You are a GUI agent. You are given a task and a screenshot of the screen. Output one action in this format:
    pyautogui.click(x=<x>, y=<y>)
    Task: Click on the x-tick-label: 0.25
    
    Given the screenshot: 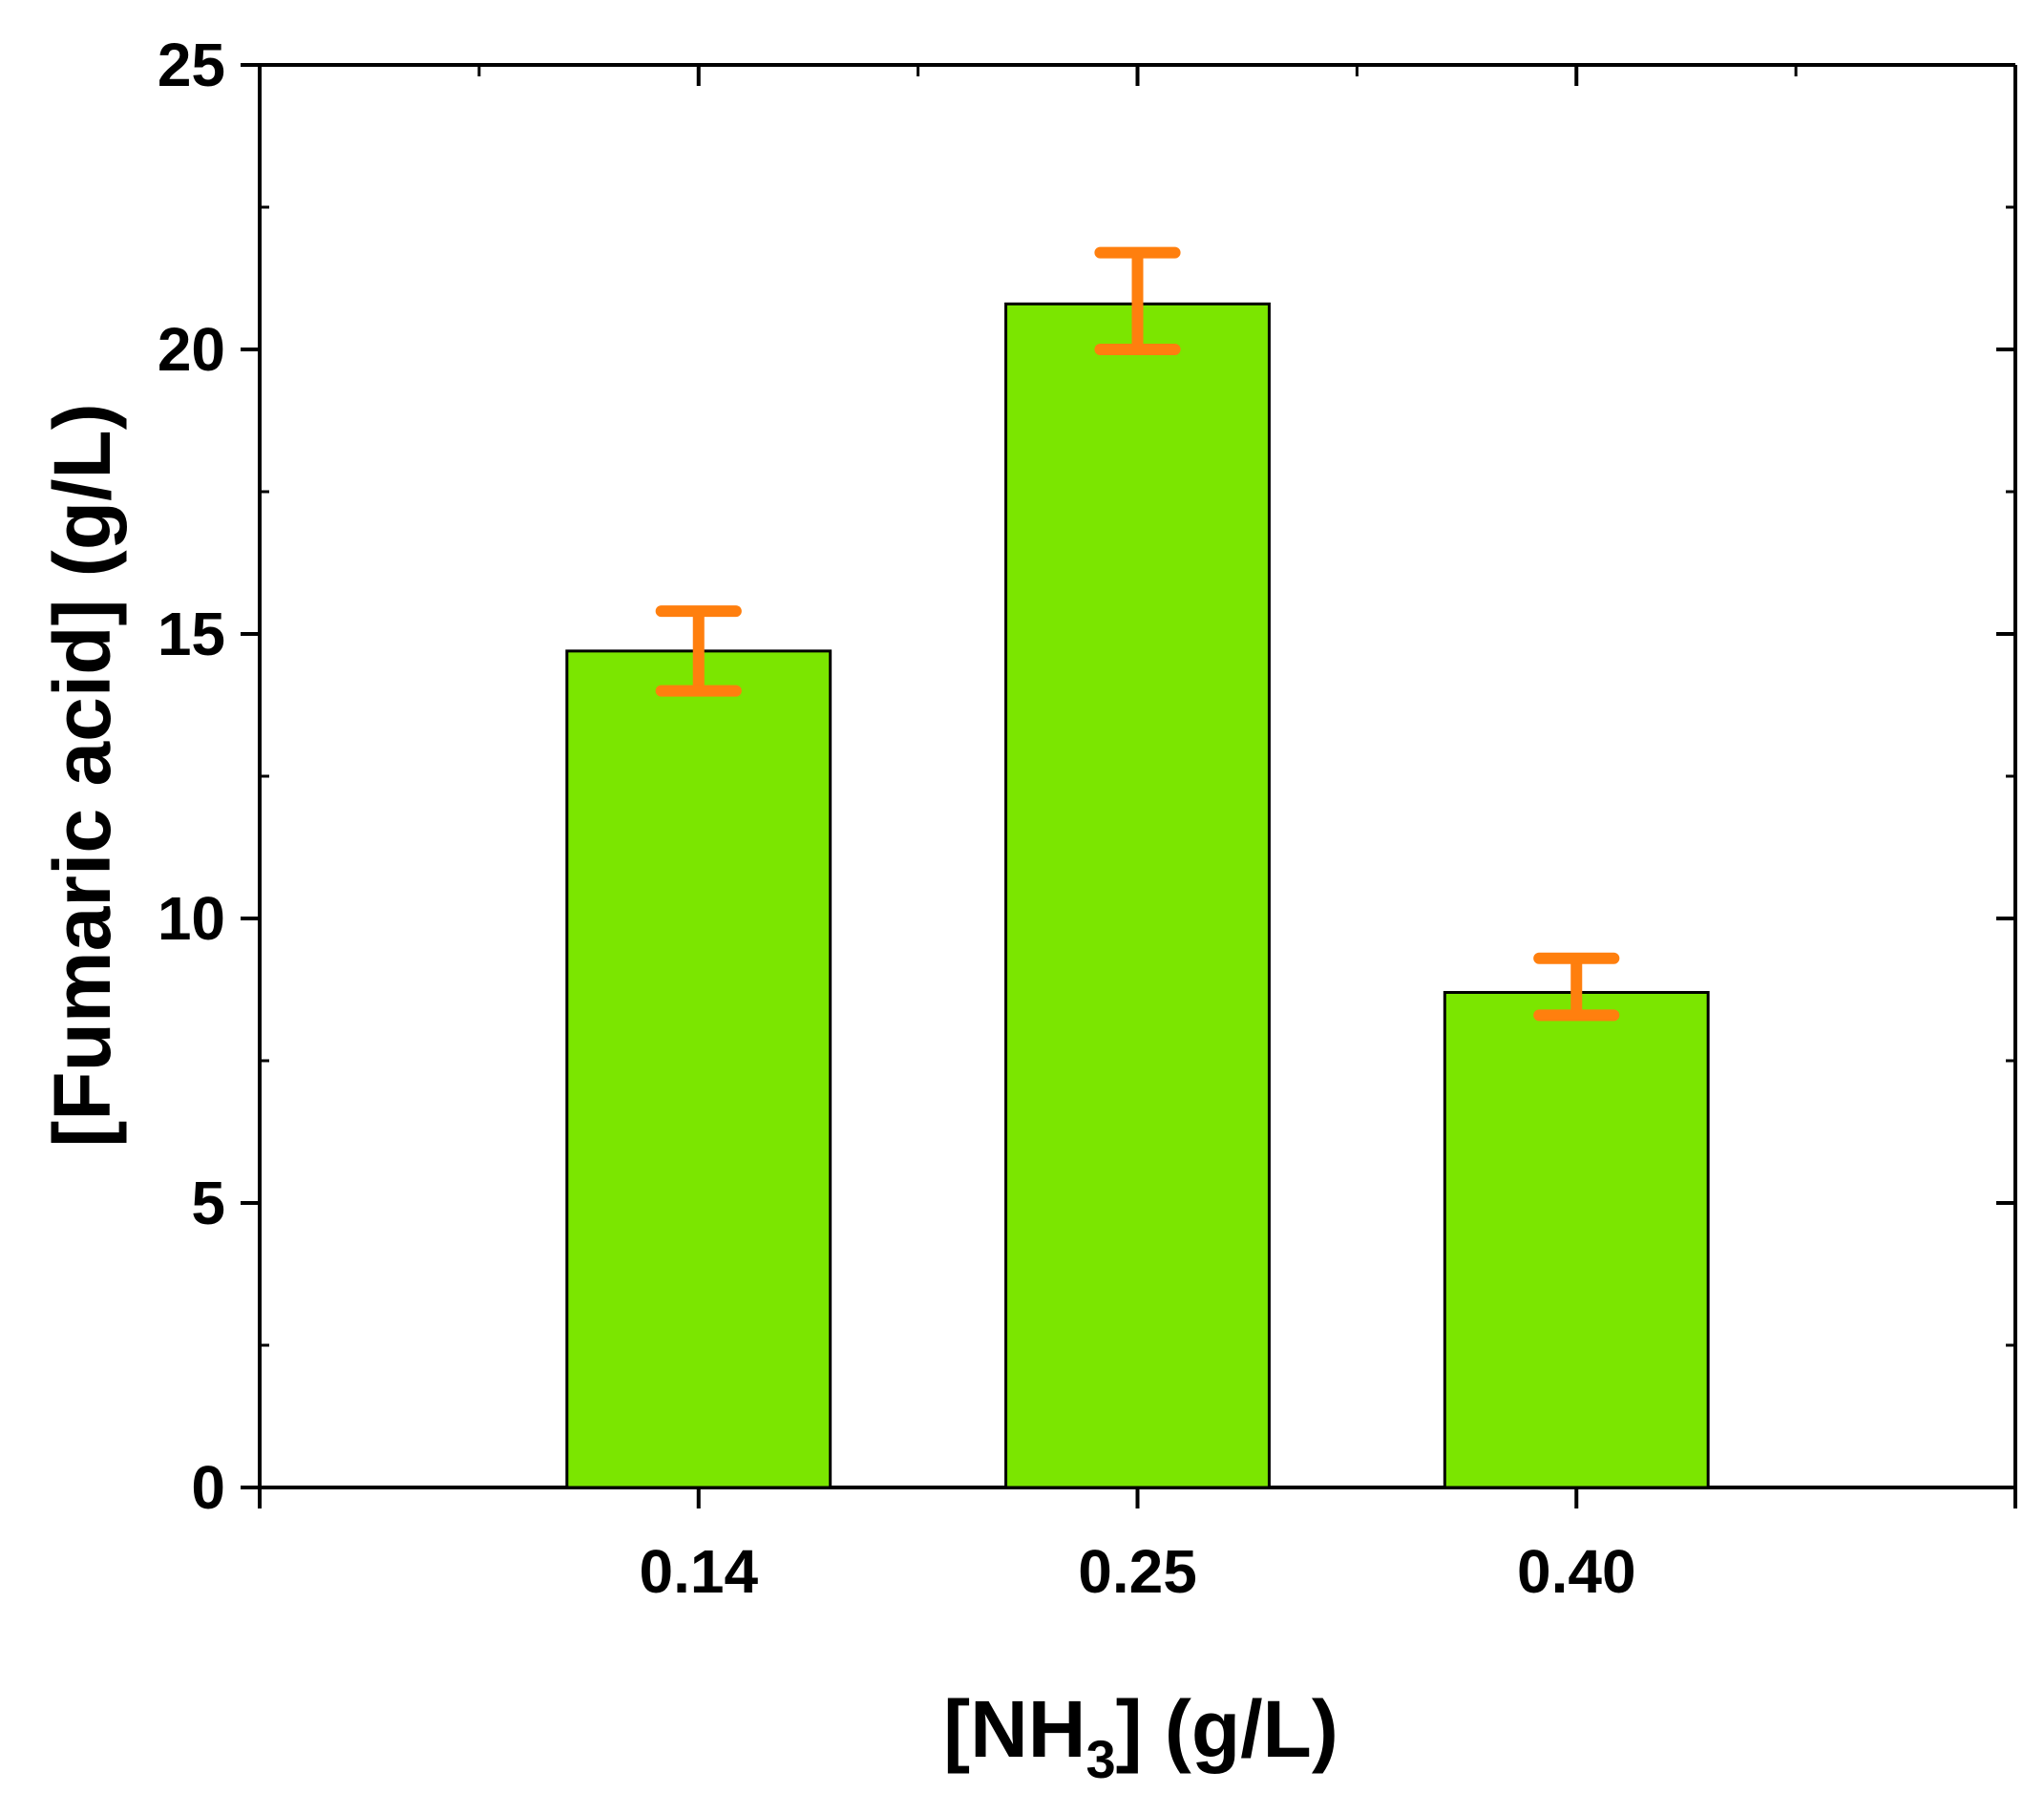 What is the action you would take?
    pyautogui.click(x=1137, y=1571)
    